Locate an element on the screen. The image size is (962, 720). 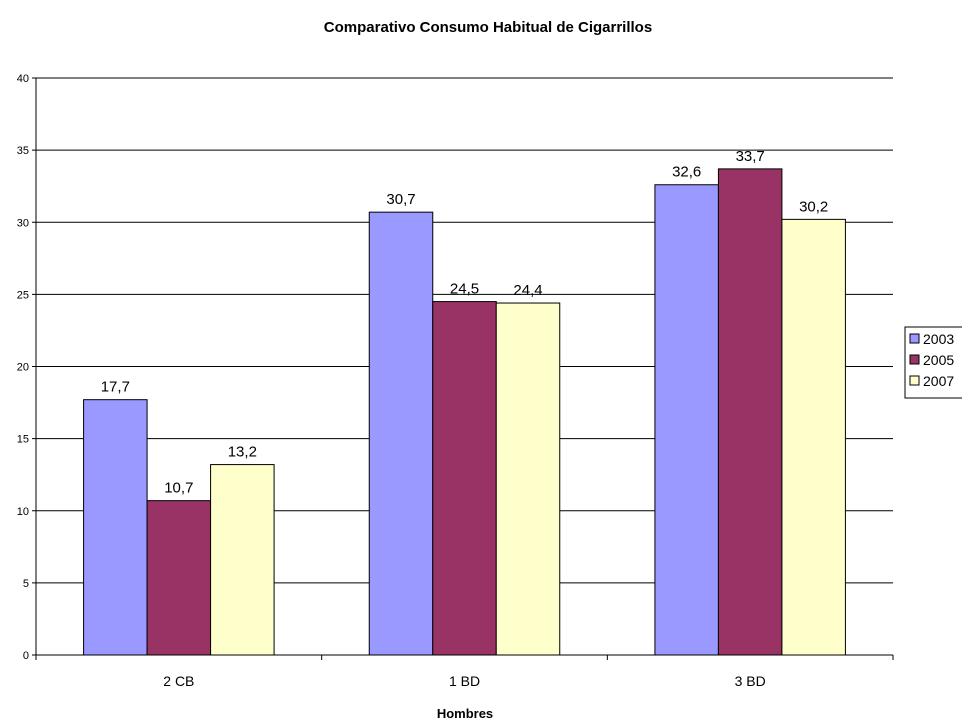
x-axis-label: Hombres is located at coordinates (465, 713).